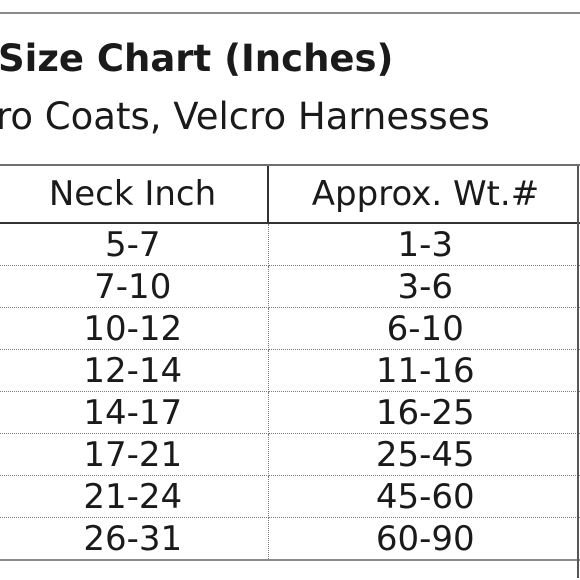 The width and height of the screenshot is (580, 580). What do you see at coordinates (134, 244) in the screenshot?
I see `neck-inch-cell: 5-7` at bounding box center [134, 244].